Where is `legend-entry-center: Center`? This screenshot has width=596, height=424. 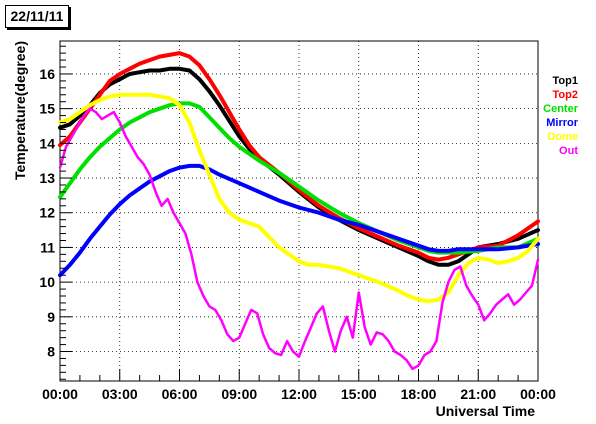
legend-entry-center: Center is located at coordinates (561, 109).